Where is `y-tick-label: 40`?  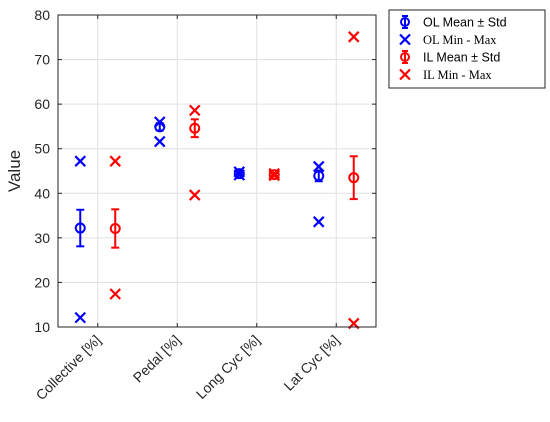 y-tick-label: 40 is located at coordinates (42, 193).